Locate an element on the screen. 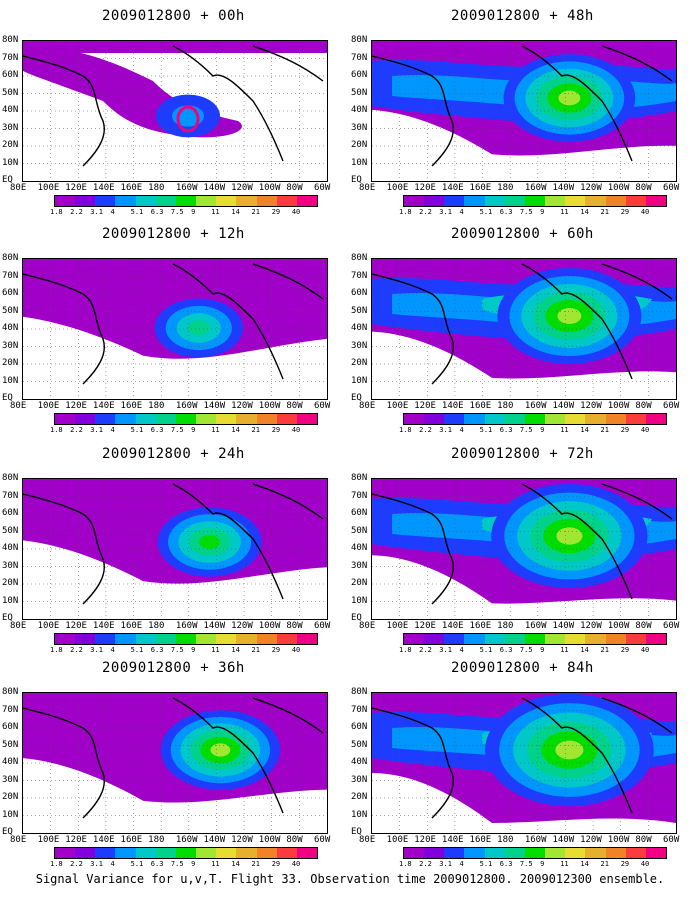 The image size is (700, 900). latitude-label: 60N is located at coordinates (359, 75).